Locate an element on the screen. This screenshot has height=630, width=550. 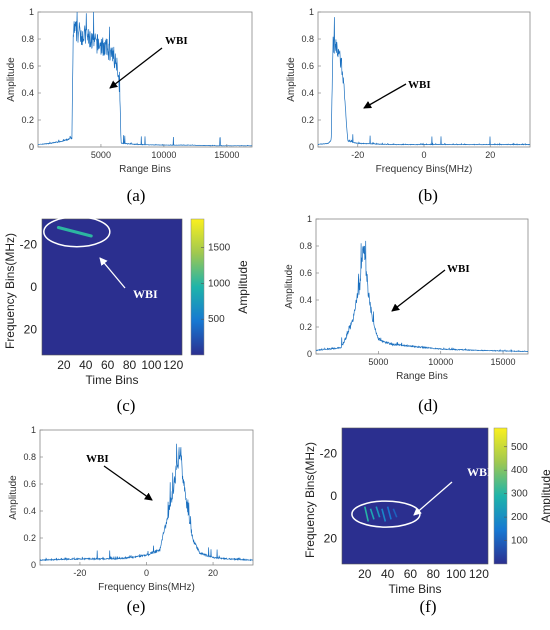
panel-caption: (f) is located at coordinates (428, 606).